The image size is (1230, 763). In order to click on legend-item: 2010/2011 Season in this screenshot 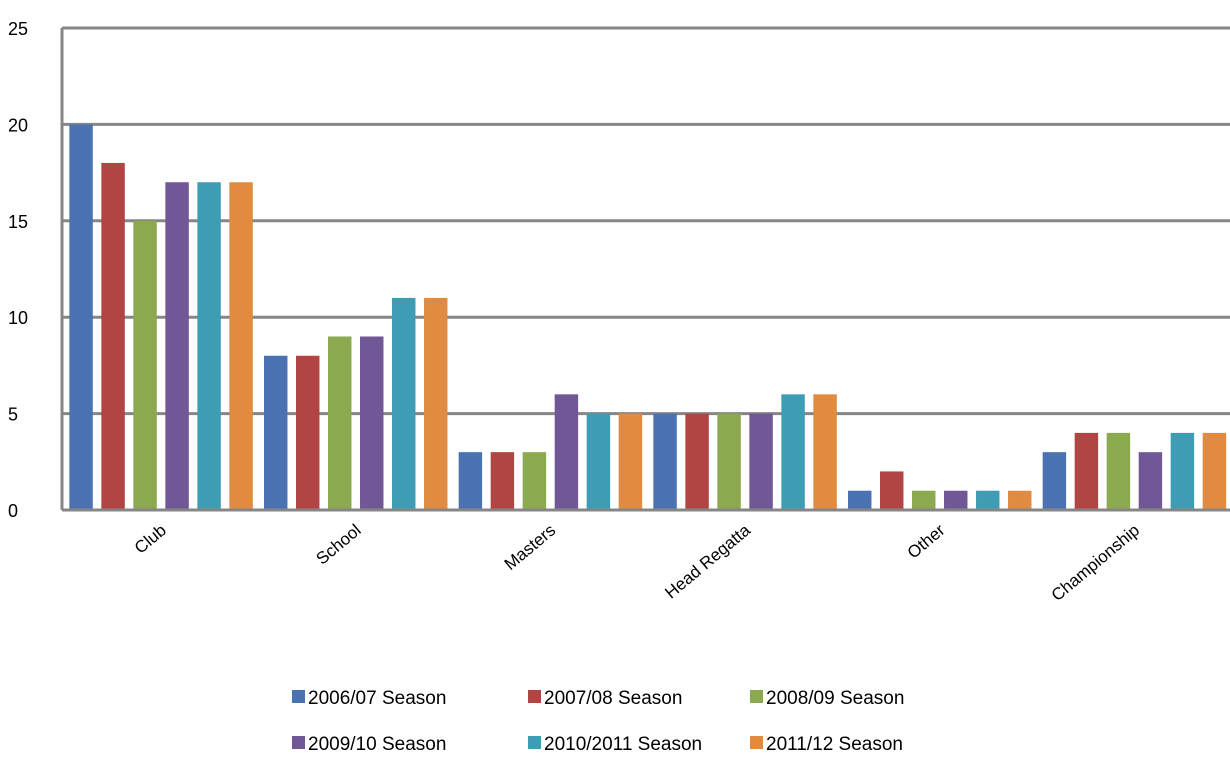, I will do `click(615, 744)`.